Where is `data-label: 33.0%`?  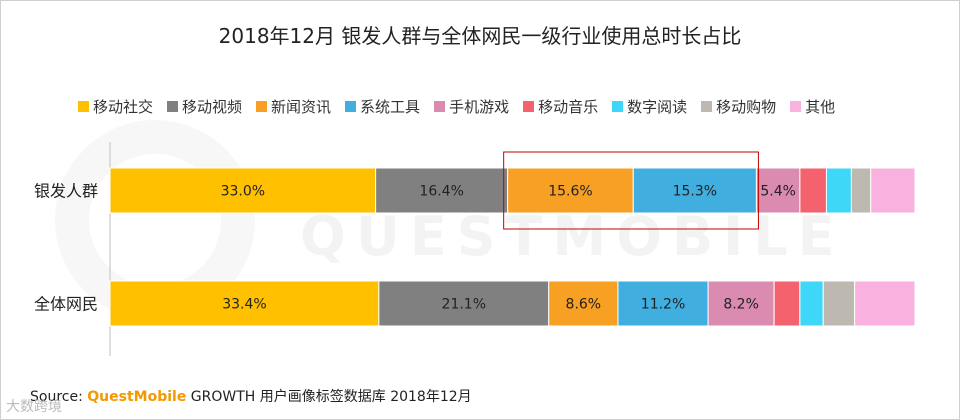 data-label: 33.0% is located at coordinates (243, 192).